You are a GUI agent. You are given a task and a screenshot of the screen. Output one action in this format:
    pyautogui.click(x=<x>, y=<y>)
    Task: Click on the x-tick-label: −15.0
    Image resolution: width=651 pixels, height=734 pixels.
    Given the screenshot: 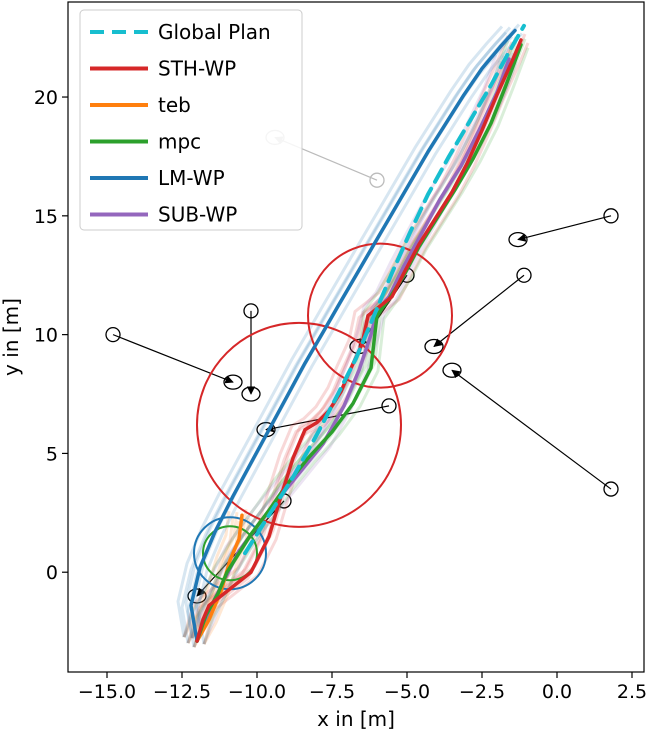 What is the action you would take?
    pyautogui.click(x=107, y=692)
    